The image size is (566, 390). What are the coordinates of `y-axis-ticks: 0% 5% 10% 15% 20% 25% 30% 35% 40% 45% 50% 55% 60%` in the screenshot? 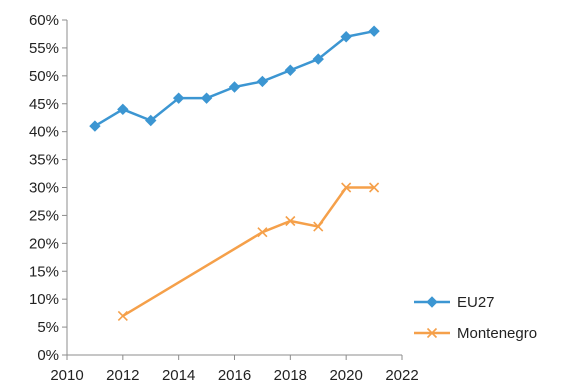 It's located at (48, 188).